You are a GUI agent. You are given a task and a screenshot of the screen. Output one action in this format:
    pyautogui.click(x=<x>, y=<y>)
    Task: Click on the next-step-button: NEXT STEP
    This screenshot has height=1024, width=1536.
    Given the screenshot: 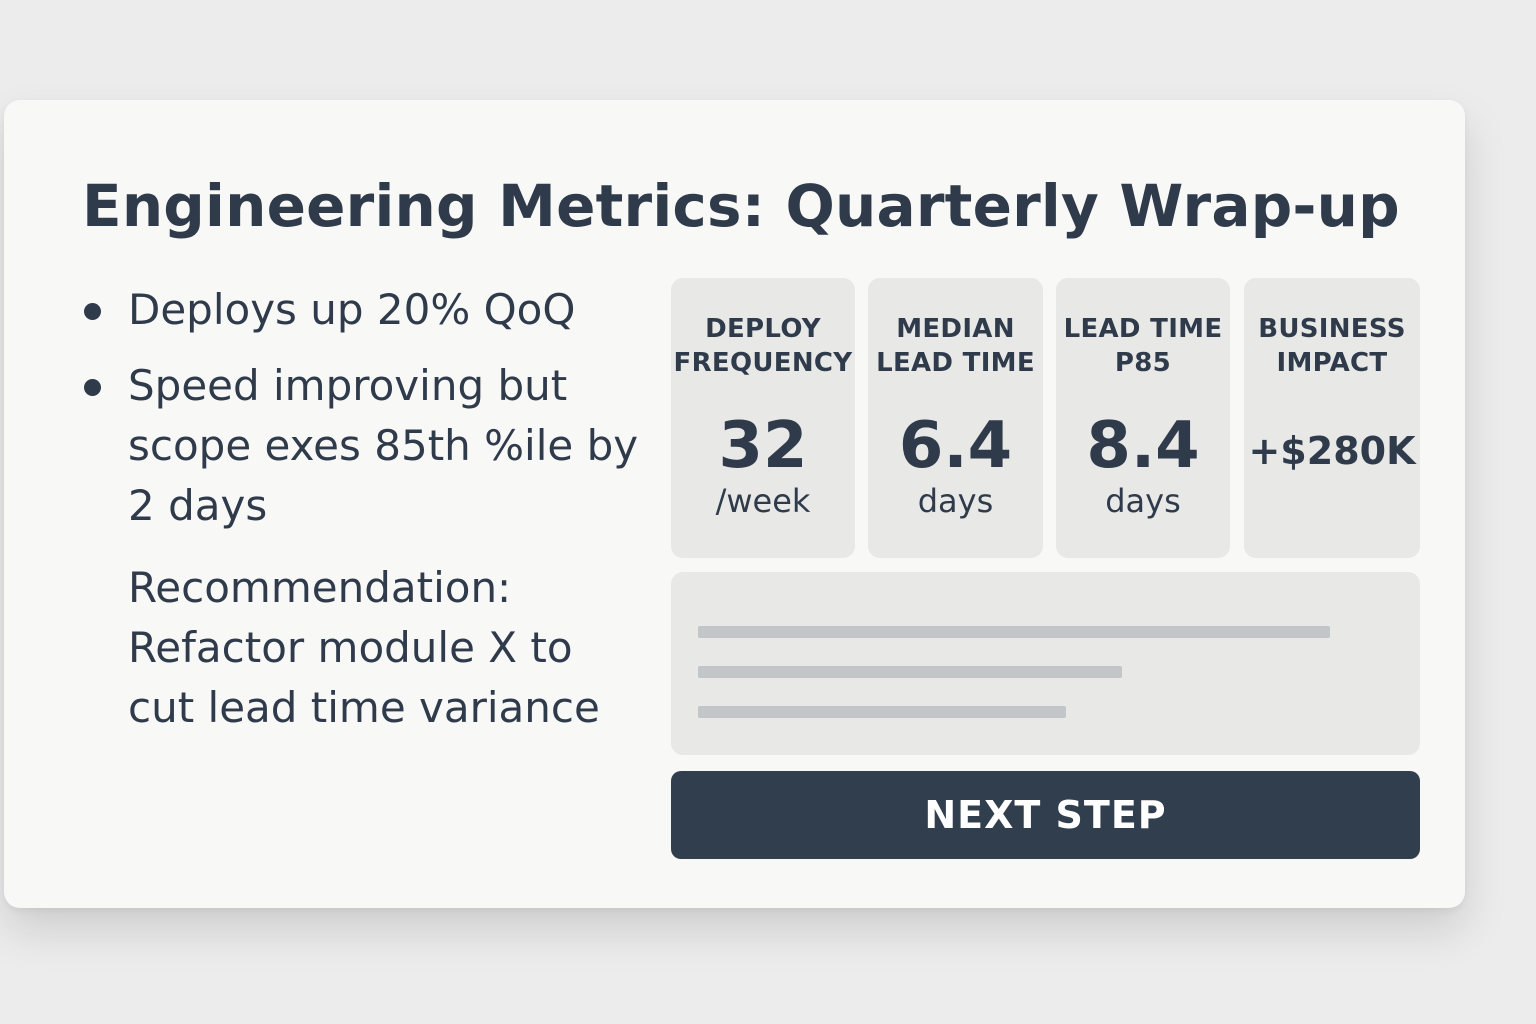 What is the action you would take?
    pyautogui.click(x=1045, y=815)
    